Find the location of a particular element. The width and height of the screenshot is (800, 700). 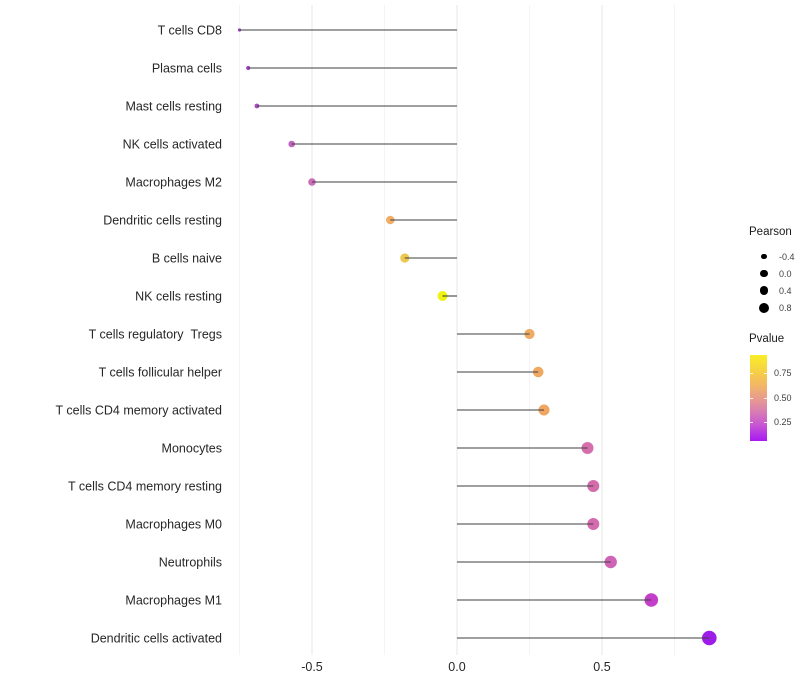

legend-size-label: -0.4 is located at coordinates (787, 256).